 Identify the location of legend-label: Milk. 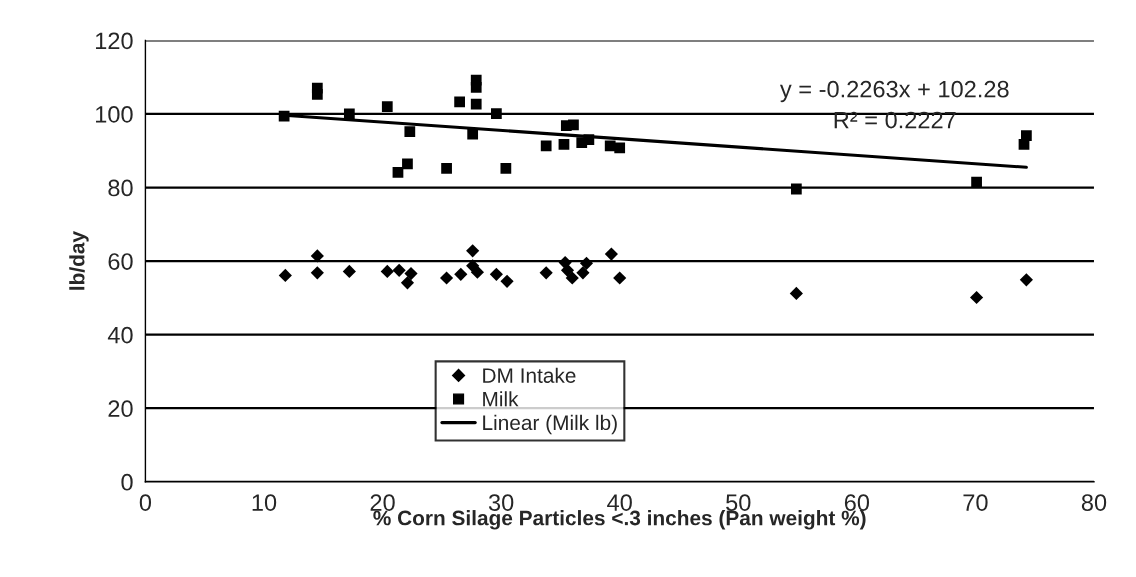
(501, 399).